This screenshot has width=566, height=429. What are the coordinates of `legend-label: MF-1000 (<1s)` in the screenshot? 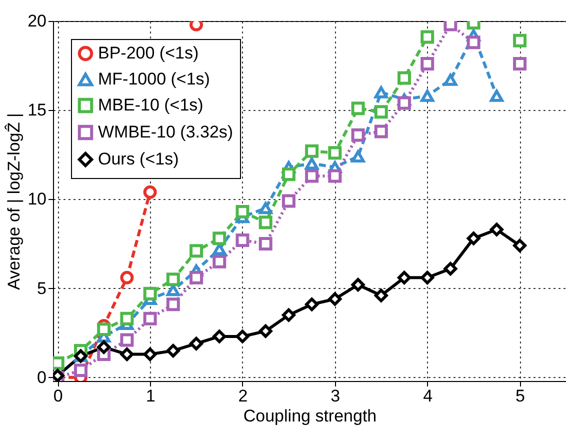 It's located at (154, 79).